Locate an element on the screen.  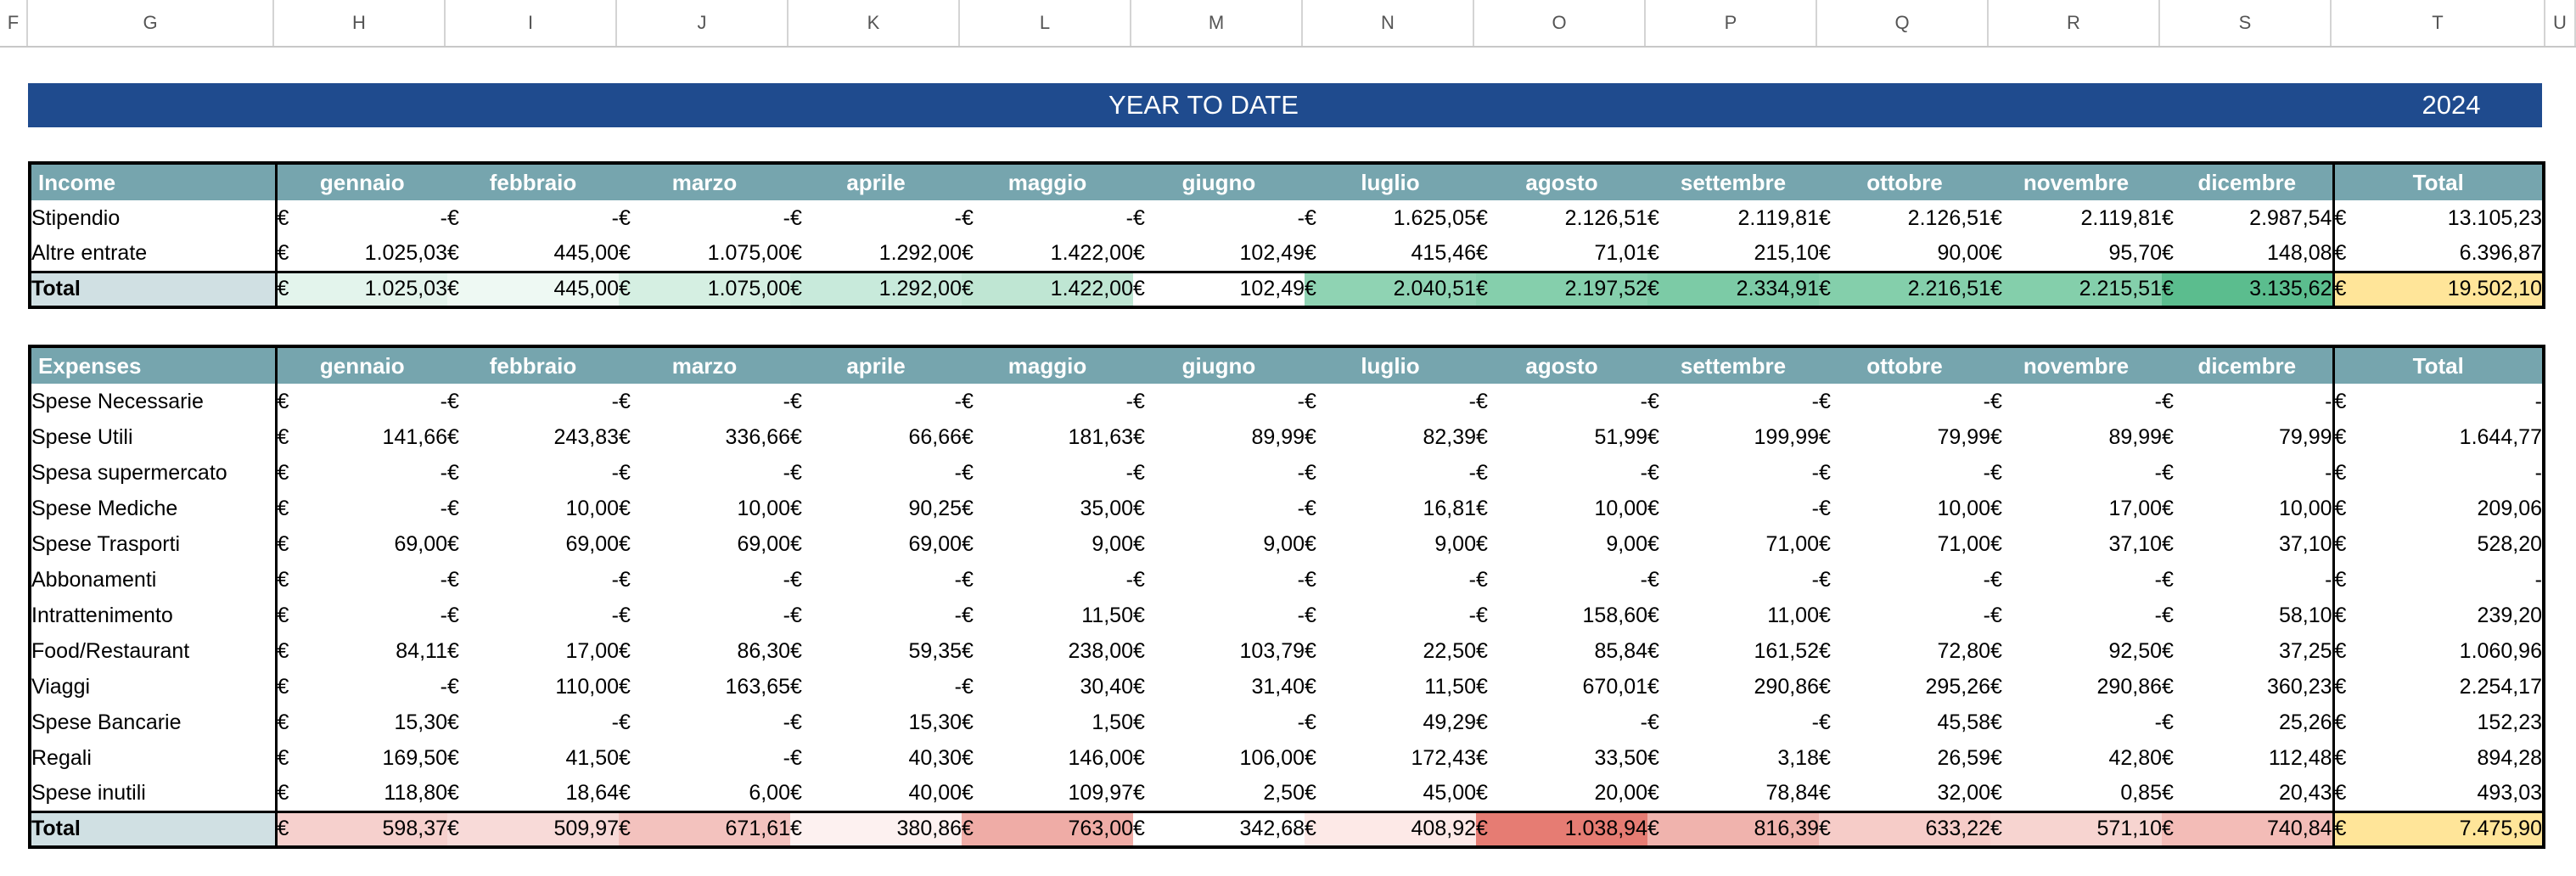
total-cell-value: 2.040,51 is located at coordinates (1407, 289).